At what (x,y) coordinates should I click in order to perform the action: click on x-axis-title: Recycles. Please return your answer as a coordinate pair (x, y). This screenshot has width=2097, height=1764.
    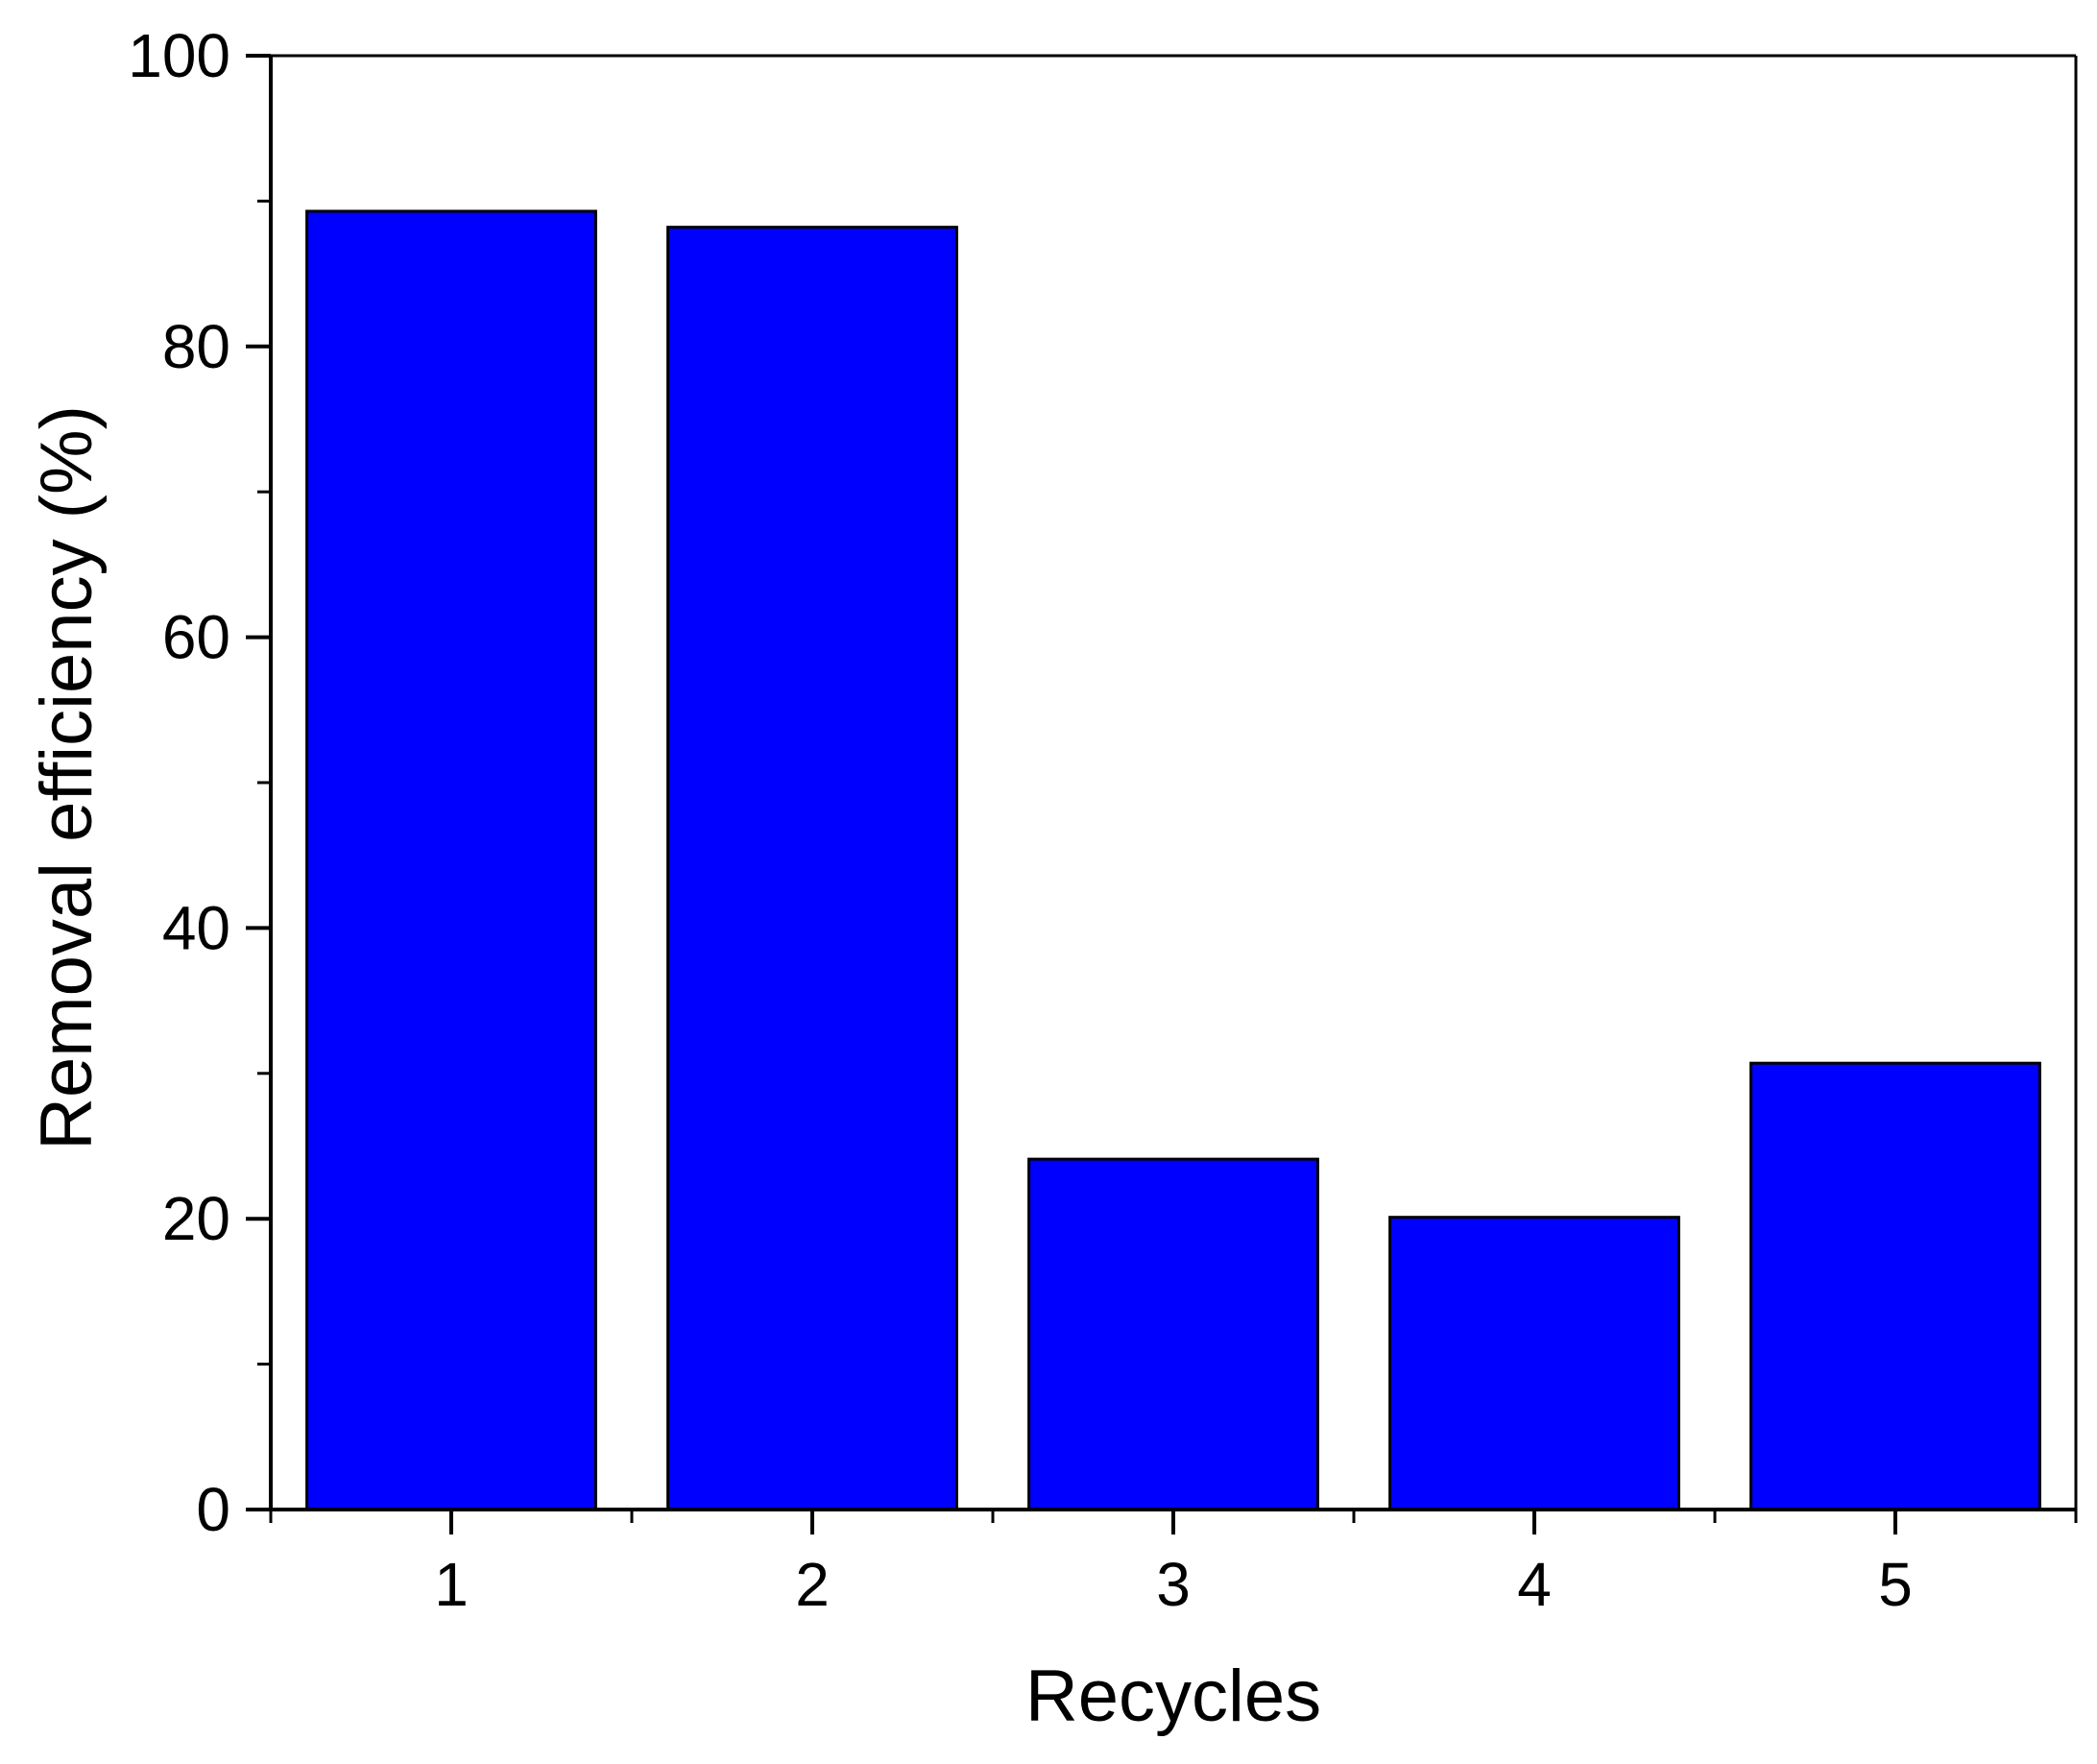
    Looking at the image, I should click on (1173, 1696).